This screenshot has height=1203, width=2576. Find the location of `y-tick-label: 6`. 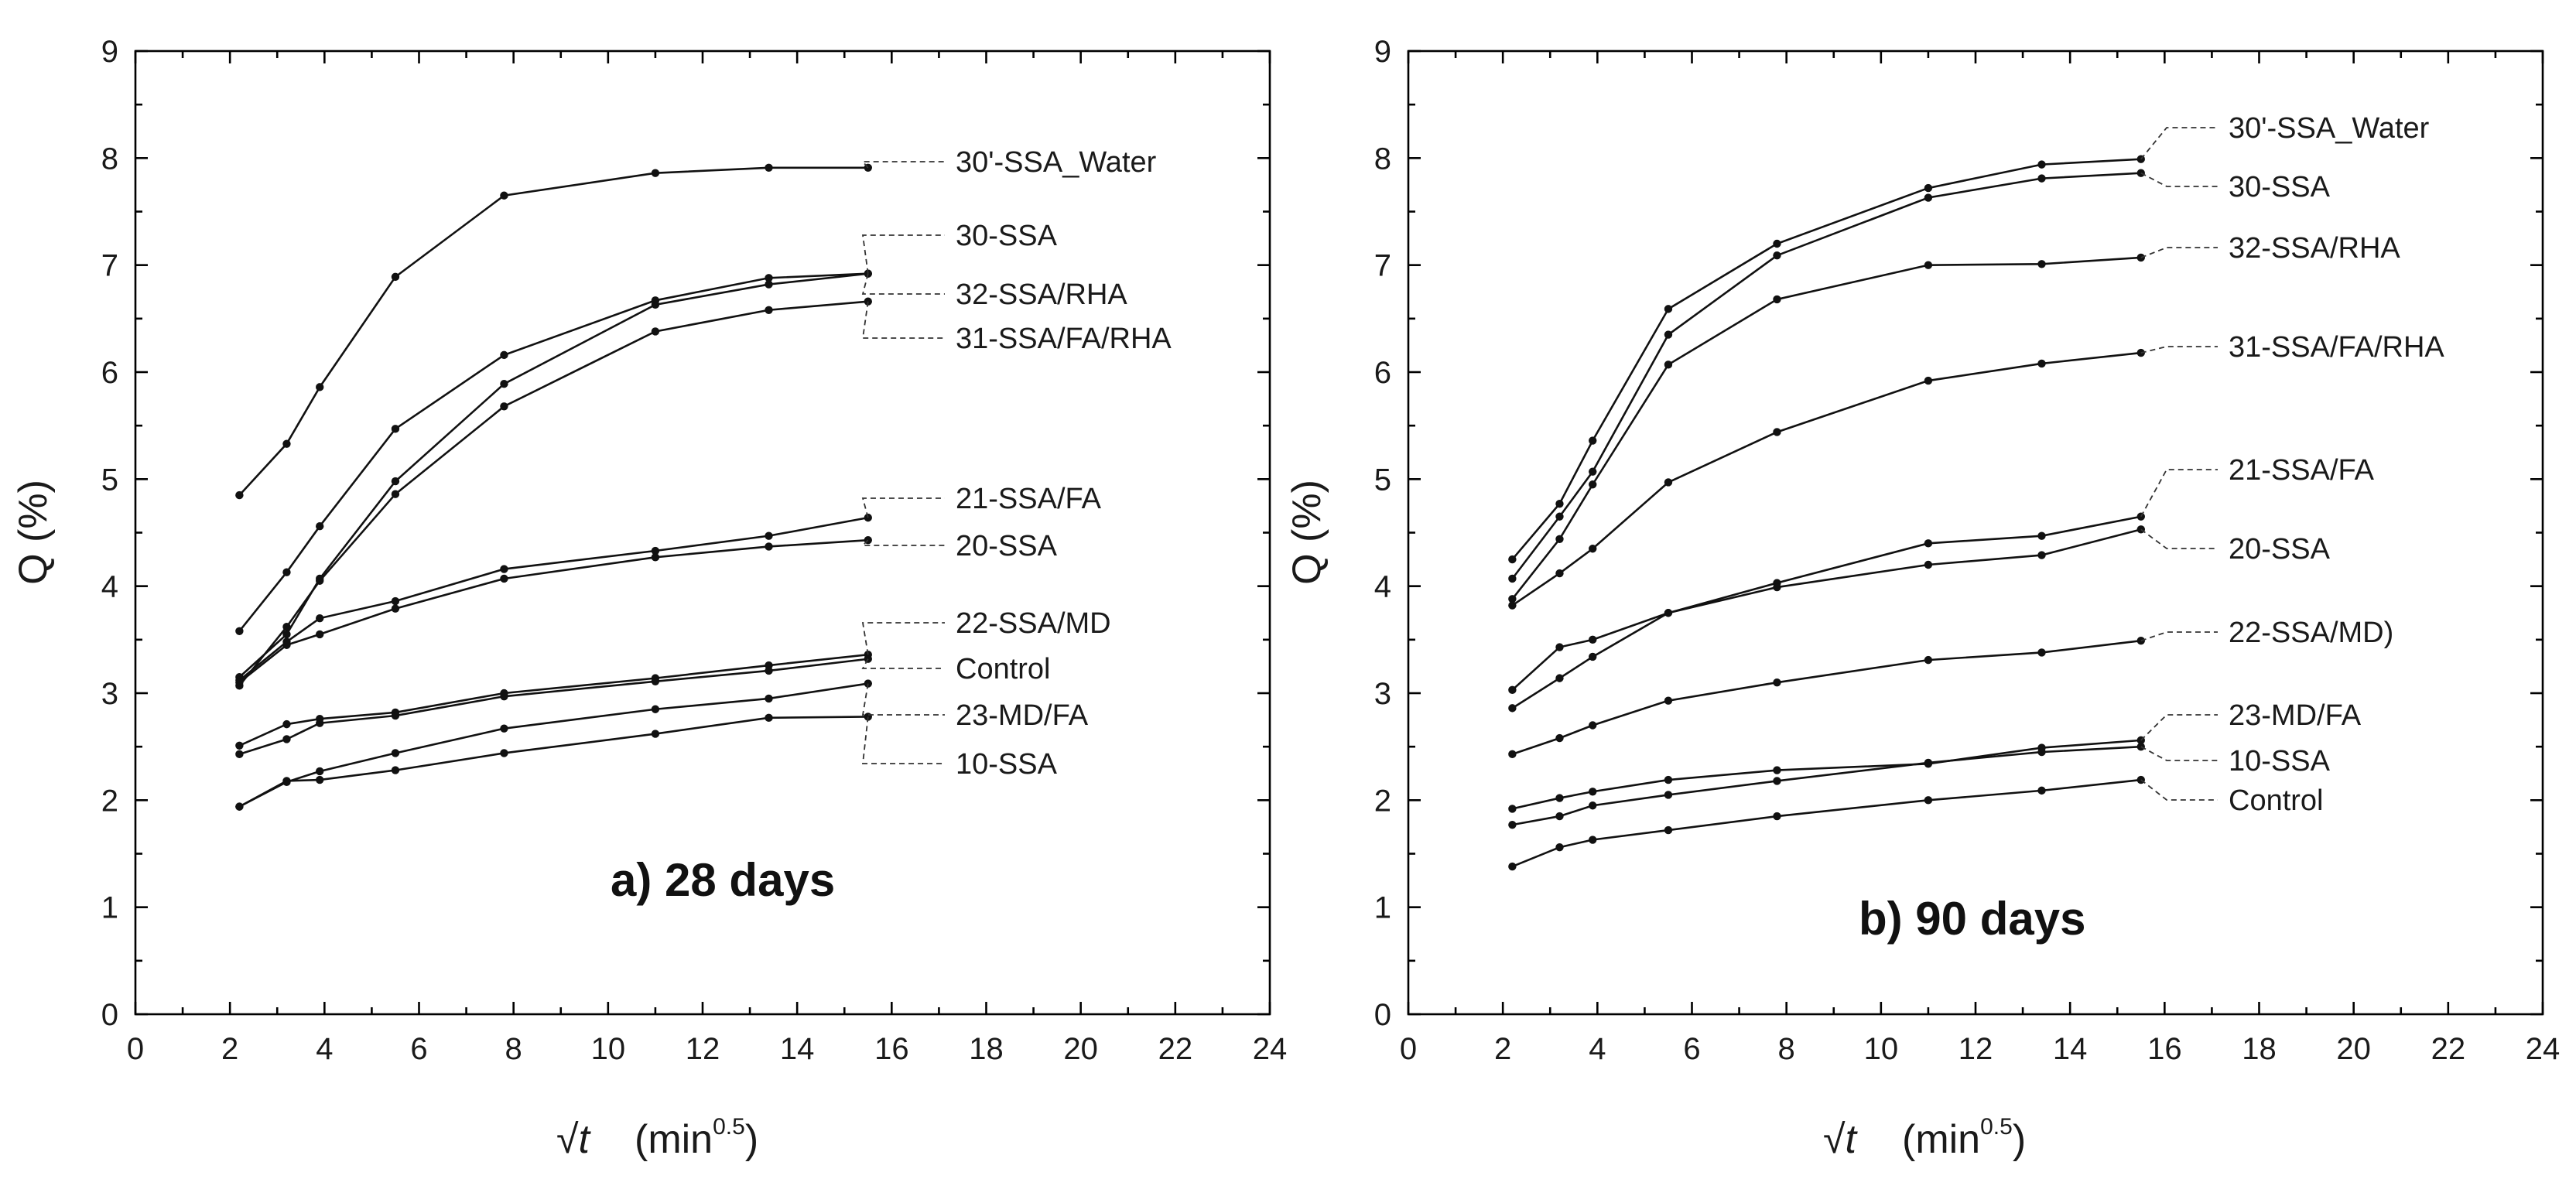

y-tick-label: 6 is located at coordinates (110, 373).